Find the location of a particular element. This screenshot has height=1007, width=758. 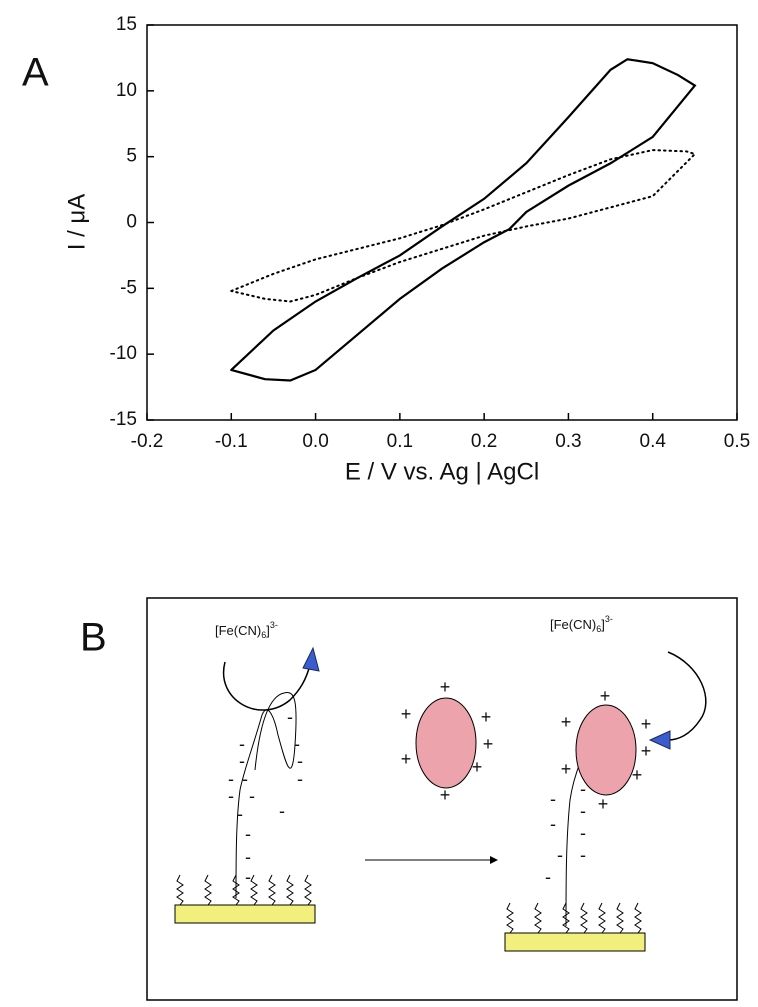

y-tick-label: -15 is located at coordinates (123, 419).